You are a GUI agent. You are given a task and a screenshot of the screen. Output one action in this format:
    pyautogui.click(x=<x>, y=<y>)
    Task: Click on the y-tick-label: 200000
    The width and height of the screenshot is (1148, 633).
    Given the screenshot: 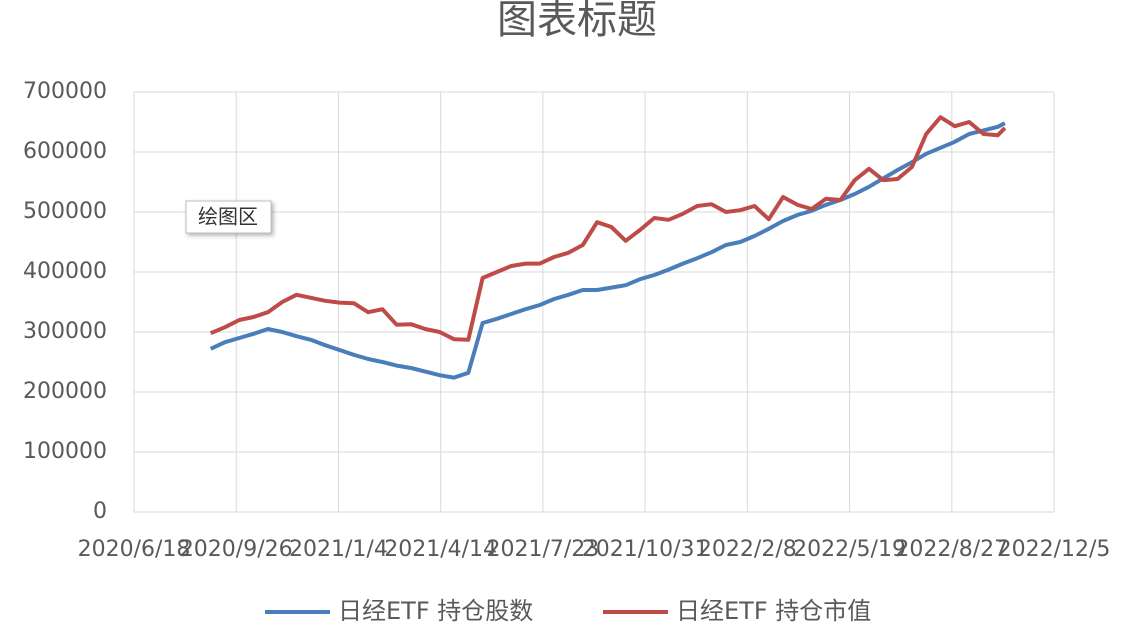 What is the action you would take?
    pyautogui.click(x=65, y=391)
    